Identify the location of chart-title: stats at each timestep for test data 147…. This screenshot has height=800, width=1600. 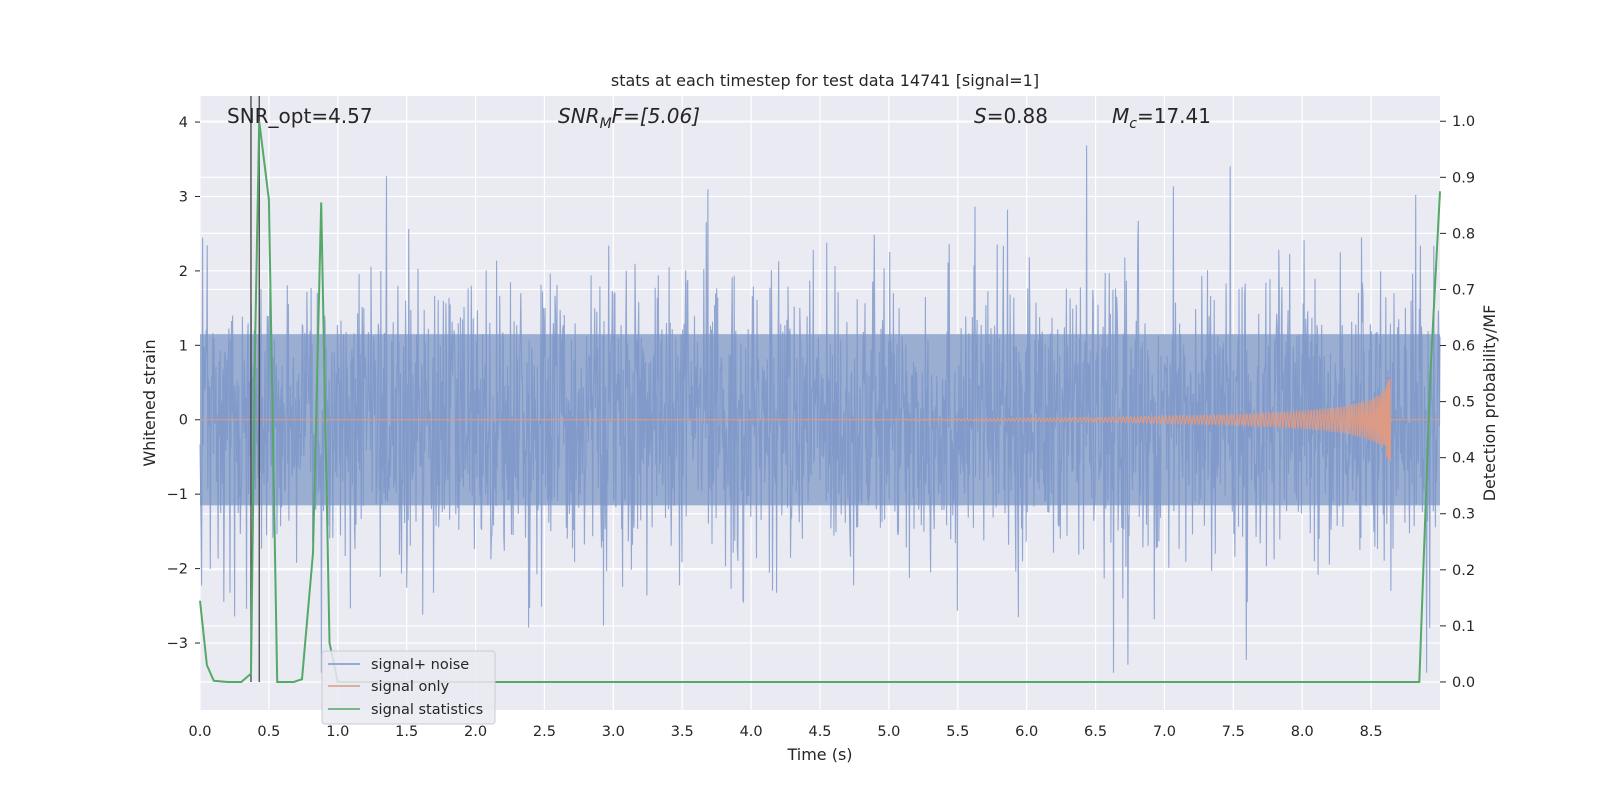
(825, 80).